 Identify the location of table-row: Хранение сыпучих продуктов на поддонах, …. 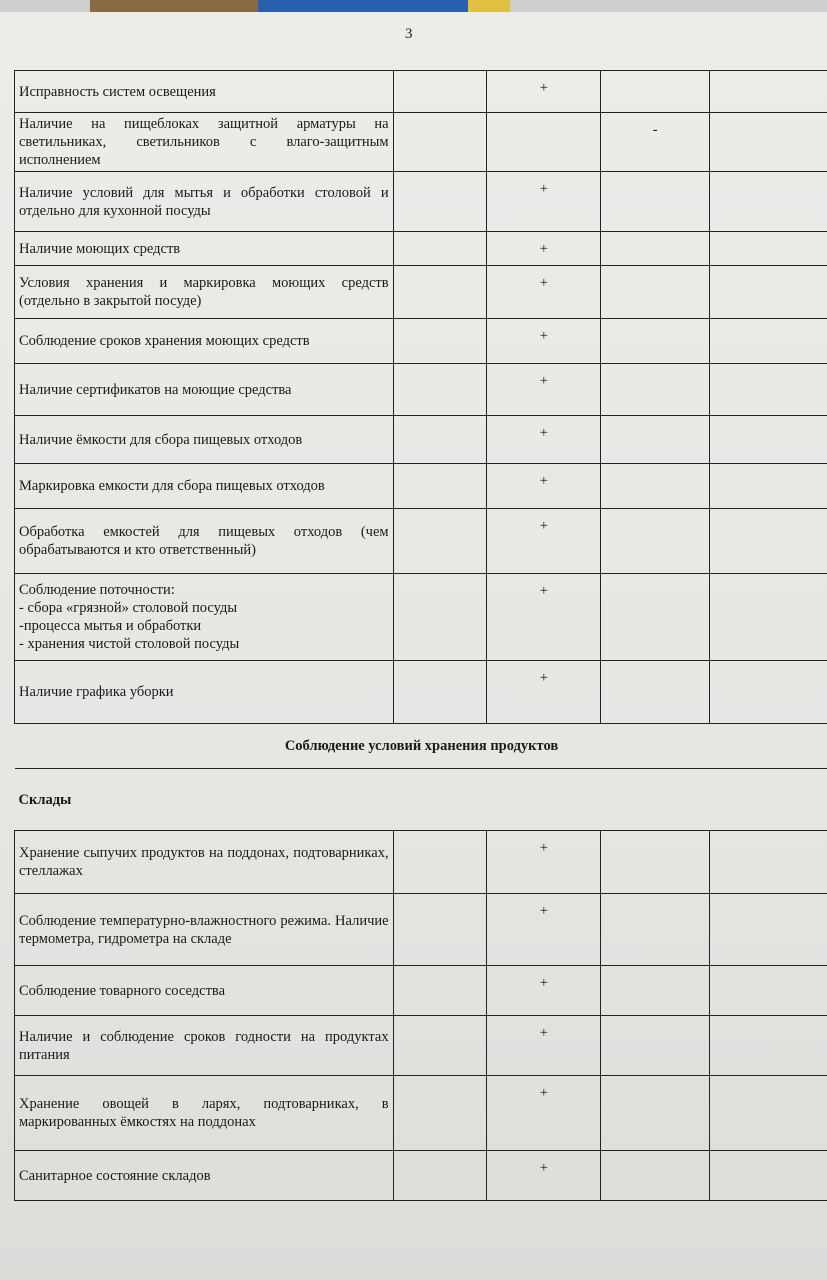
(420, 862).